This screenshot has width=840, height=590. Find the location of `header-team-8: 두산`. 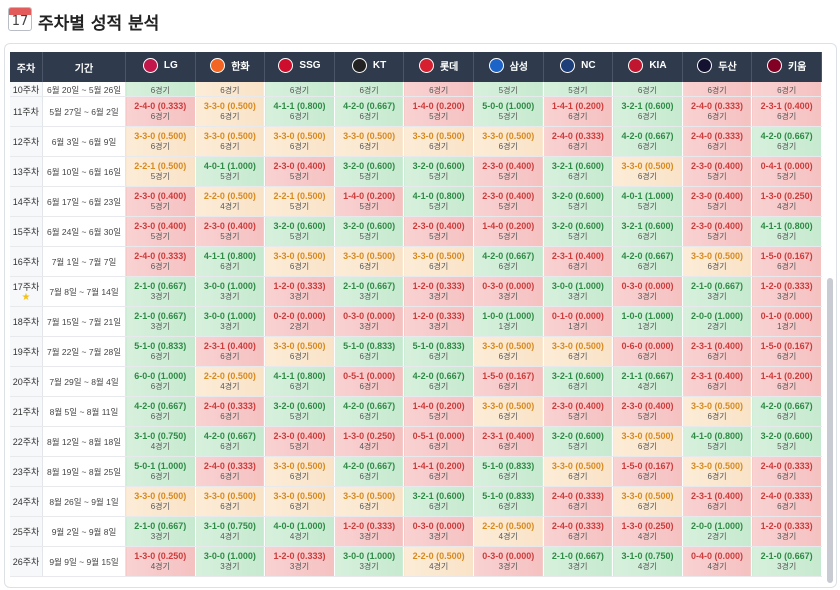

header-team-8: 두산 is located at coordinates (717, 67).